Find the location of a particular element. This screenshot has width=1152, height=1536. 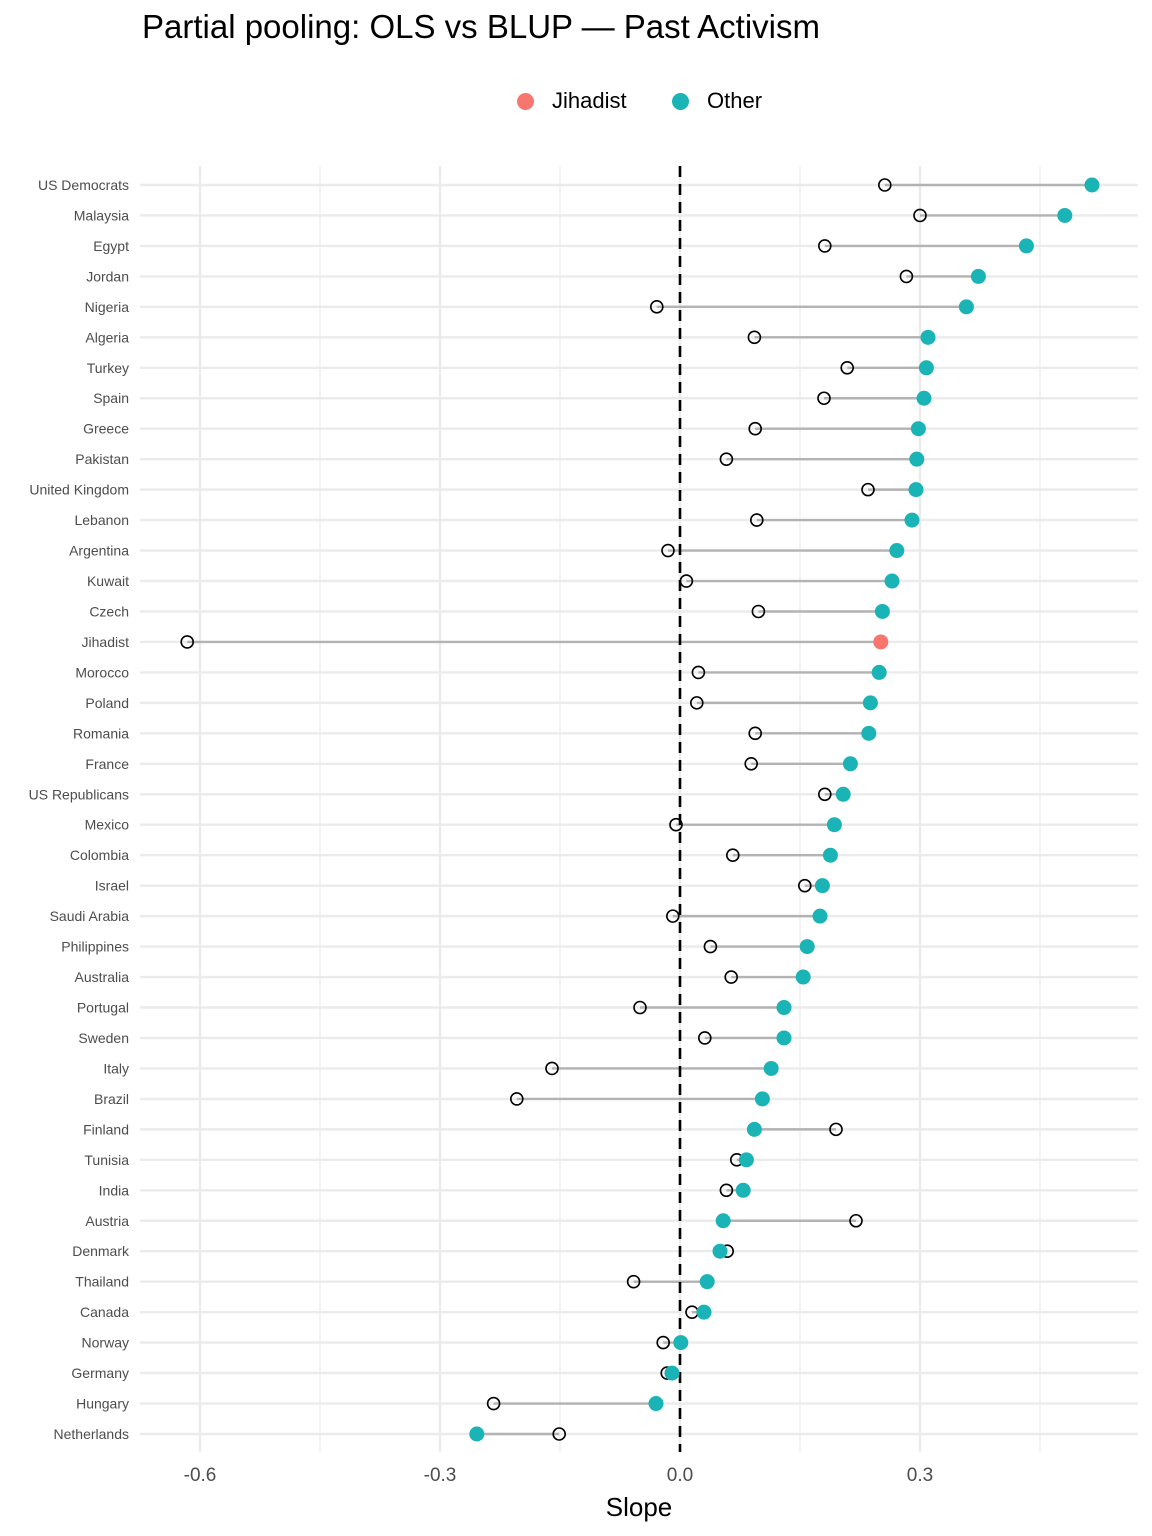

y-tick-label: Germany is located at coordinates (100, 1373).